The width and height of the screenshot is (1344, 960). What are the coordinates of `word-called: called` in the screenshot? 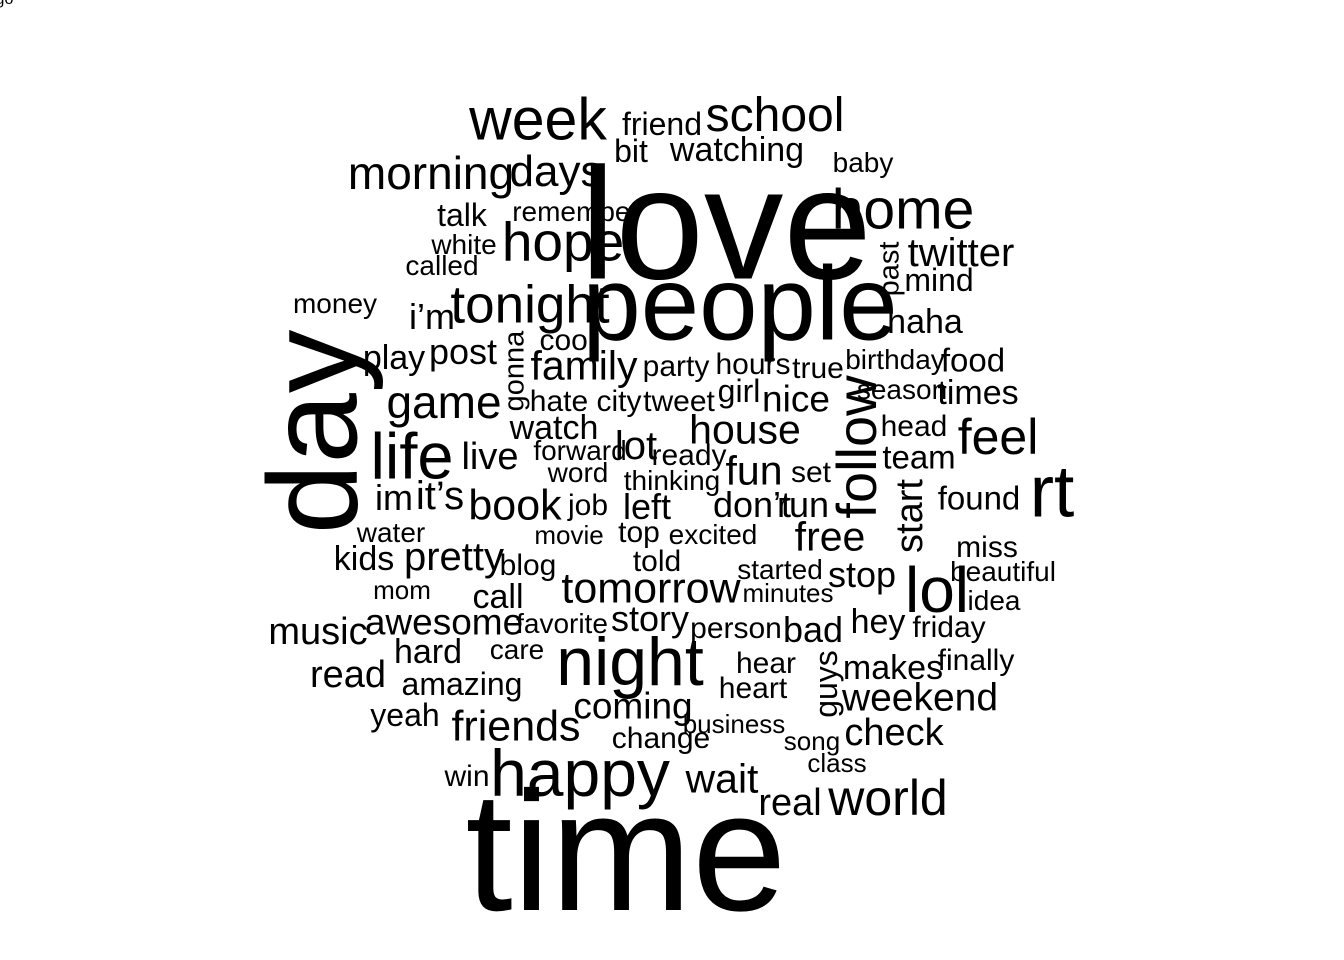 It's located at (442, 265).